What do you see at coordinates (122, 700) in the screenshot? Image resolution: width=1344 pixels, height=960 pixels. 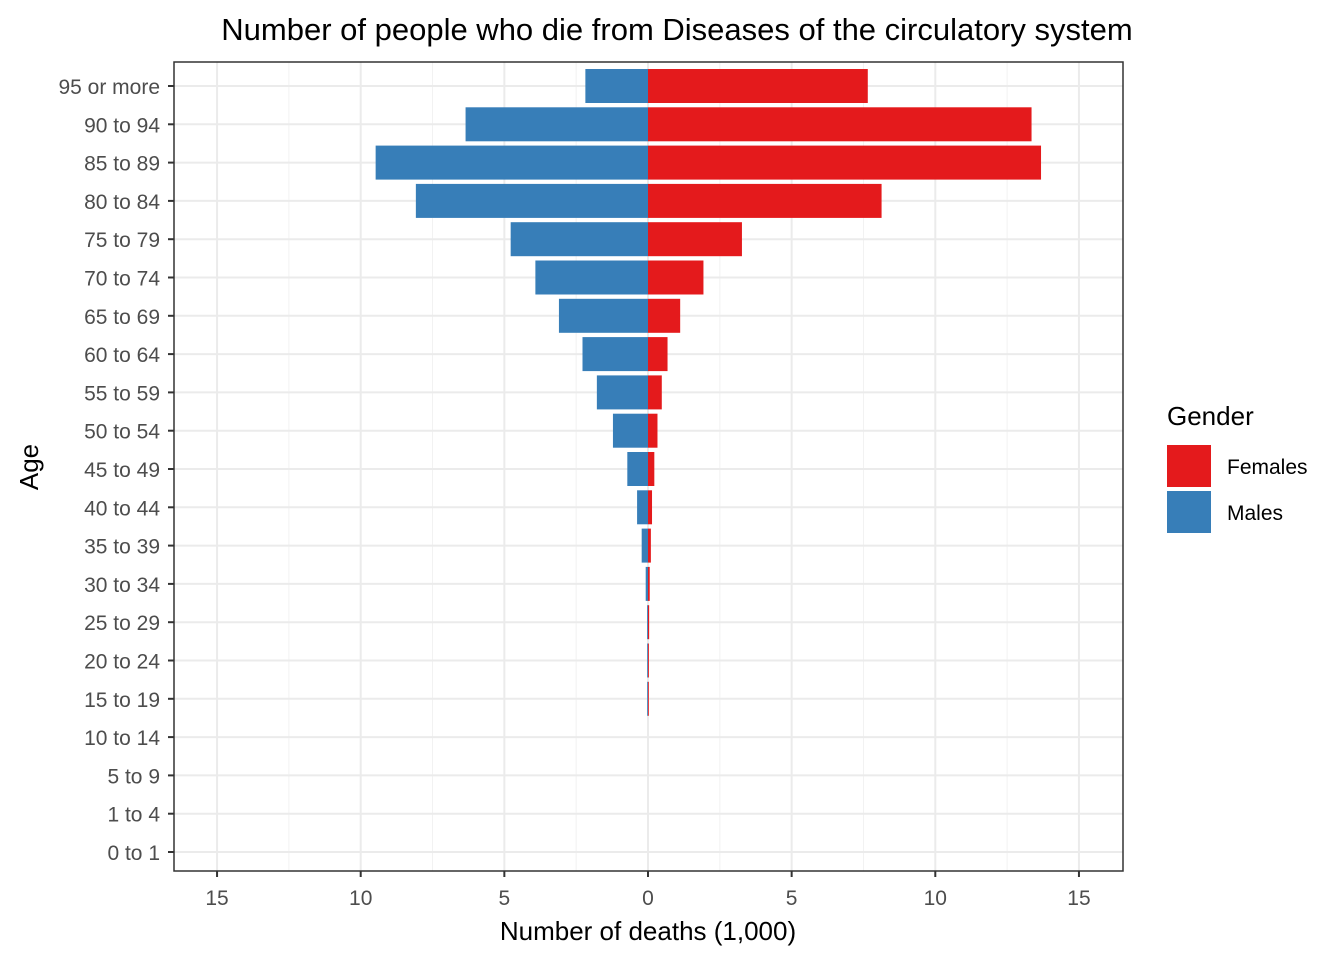 I see `y-tick-label: 15 to 19` at bounding box center [122, 700].